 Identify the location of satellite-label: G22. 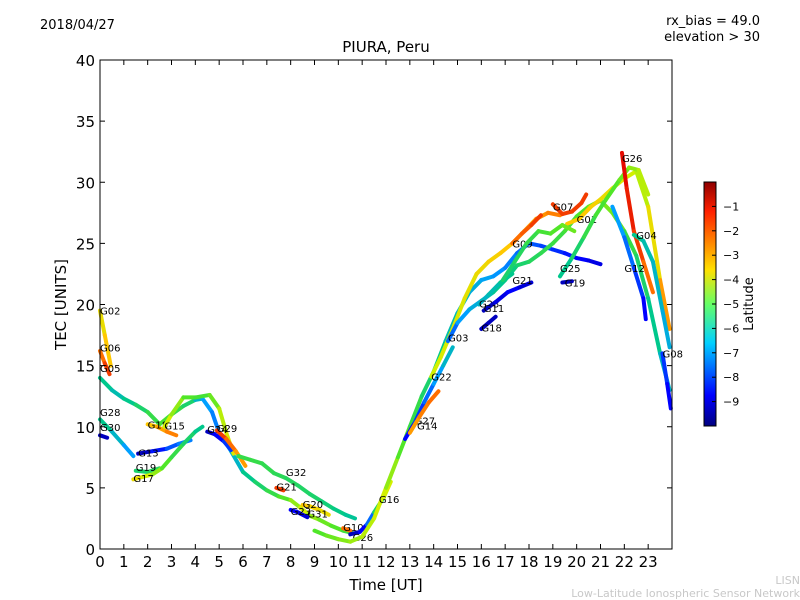
(441, 378).